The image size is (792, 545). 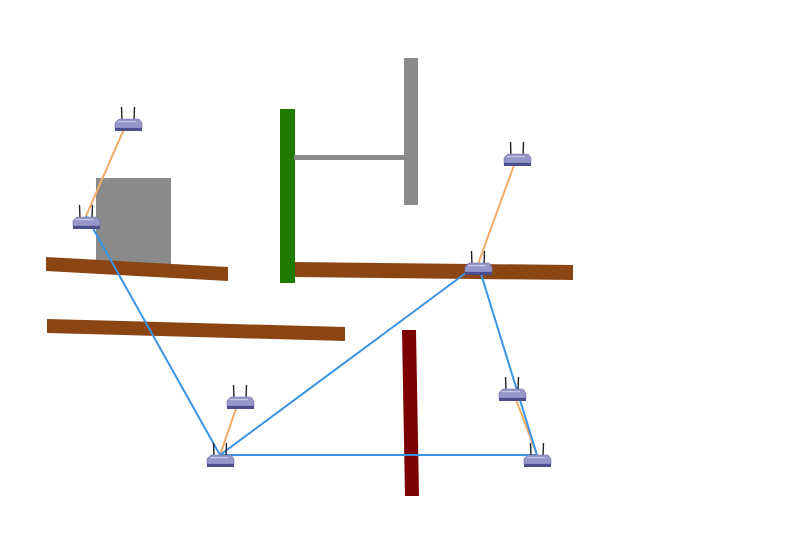 What do you see at coordinates (411, 131) in the screenshot?
I see `gray-wall-vertical` at bounding box center [411, 131].